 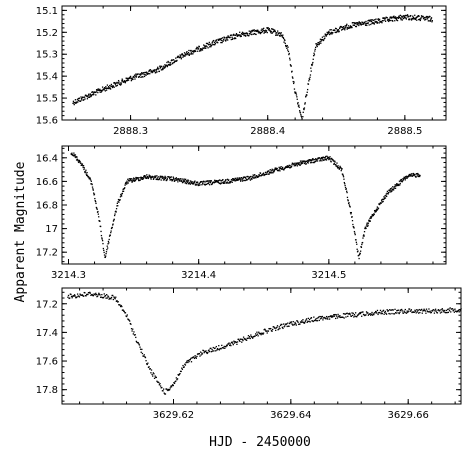 What do you see at coordinates (47, 77) in the screenshot?
I see `y-tick-label: 15.4` at bounding box center [47, 77].